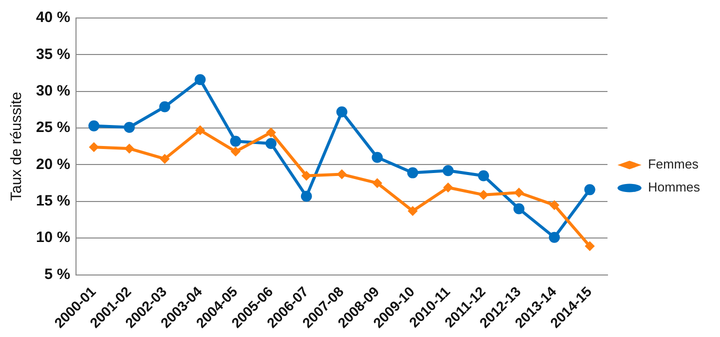 The image size is (720, 337). I want to click on y-tick-label: 30 %, so click(53, 91).